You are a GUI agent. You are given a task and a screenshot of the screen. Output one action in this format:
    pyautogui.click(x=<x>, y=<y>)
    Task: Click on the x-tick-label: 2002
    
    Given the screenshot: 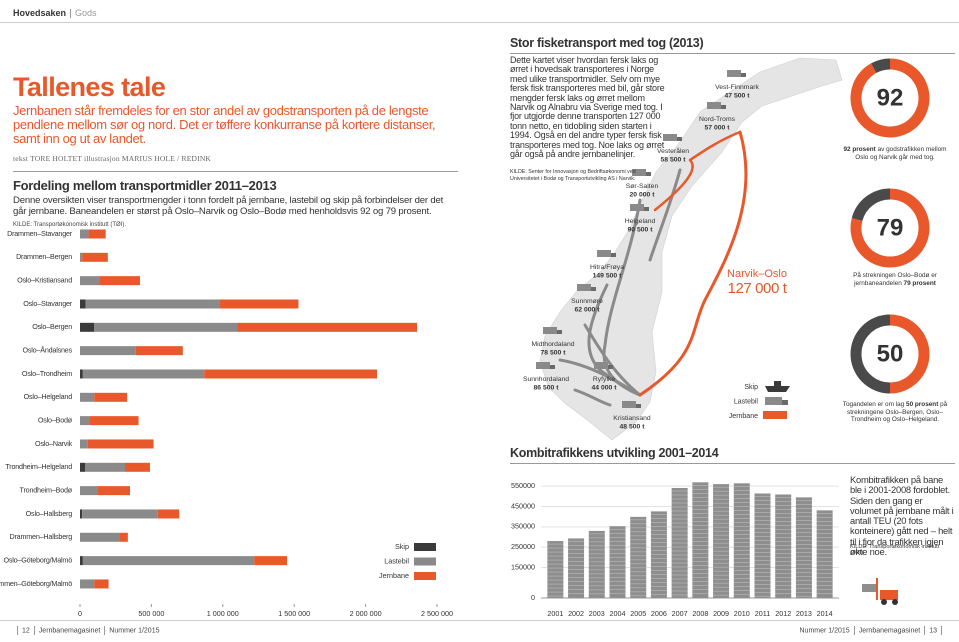 What is the action you would take?
    pyautogui.click(x=576, y=613)
    